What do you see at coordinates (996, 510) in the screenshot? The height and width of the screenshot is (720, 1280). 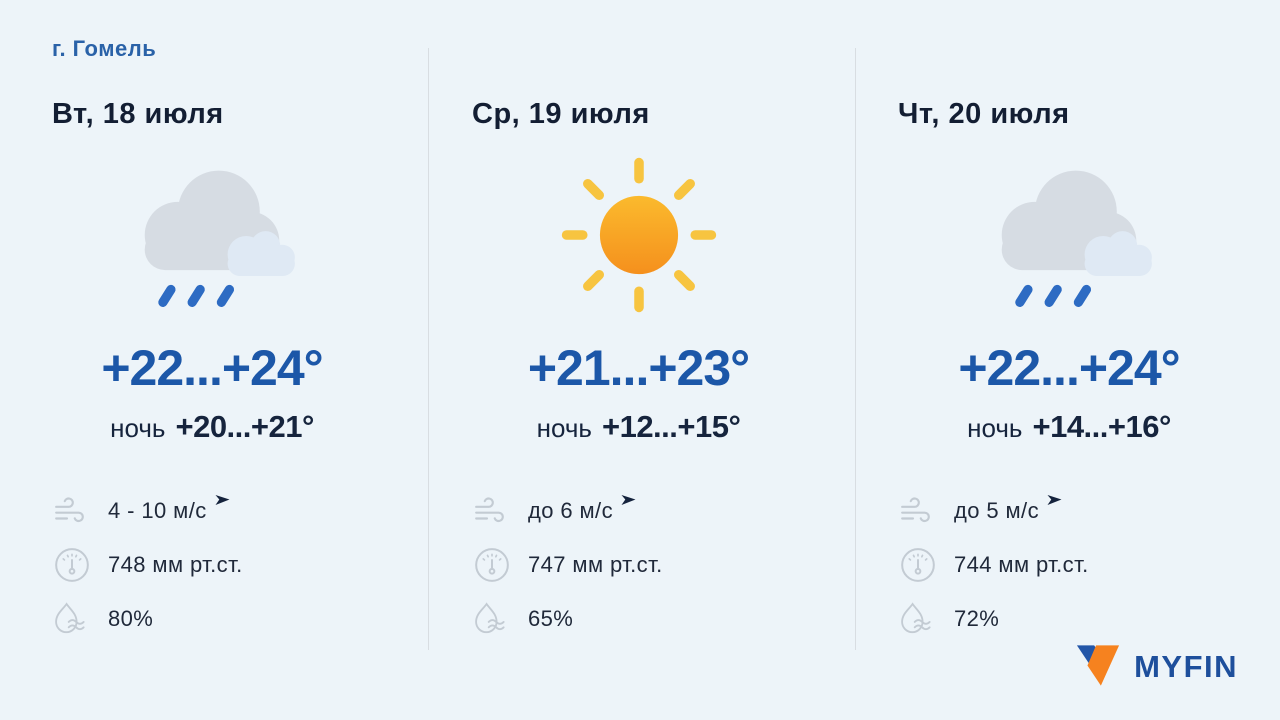 I see `wind-value: до 5 м/с` at bounding box center [996, 510].